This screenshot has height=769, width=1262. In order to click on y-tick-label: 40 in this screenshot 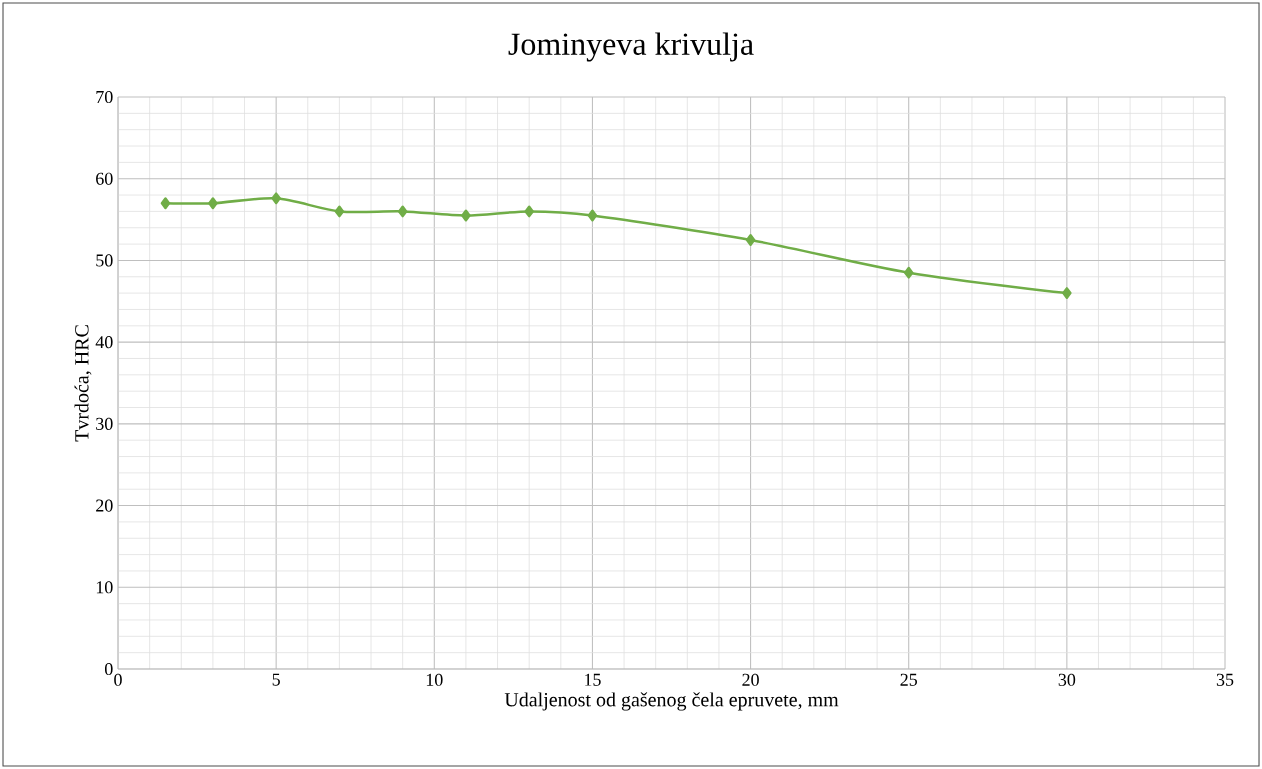, I will do `click(104, 342)`.